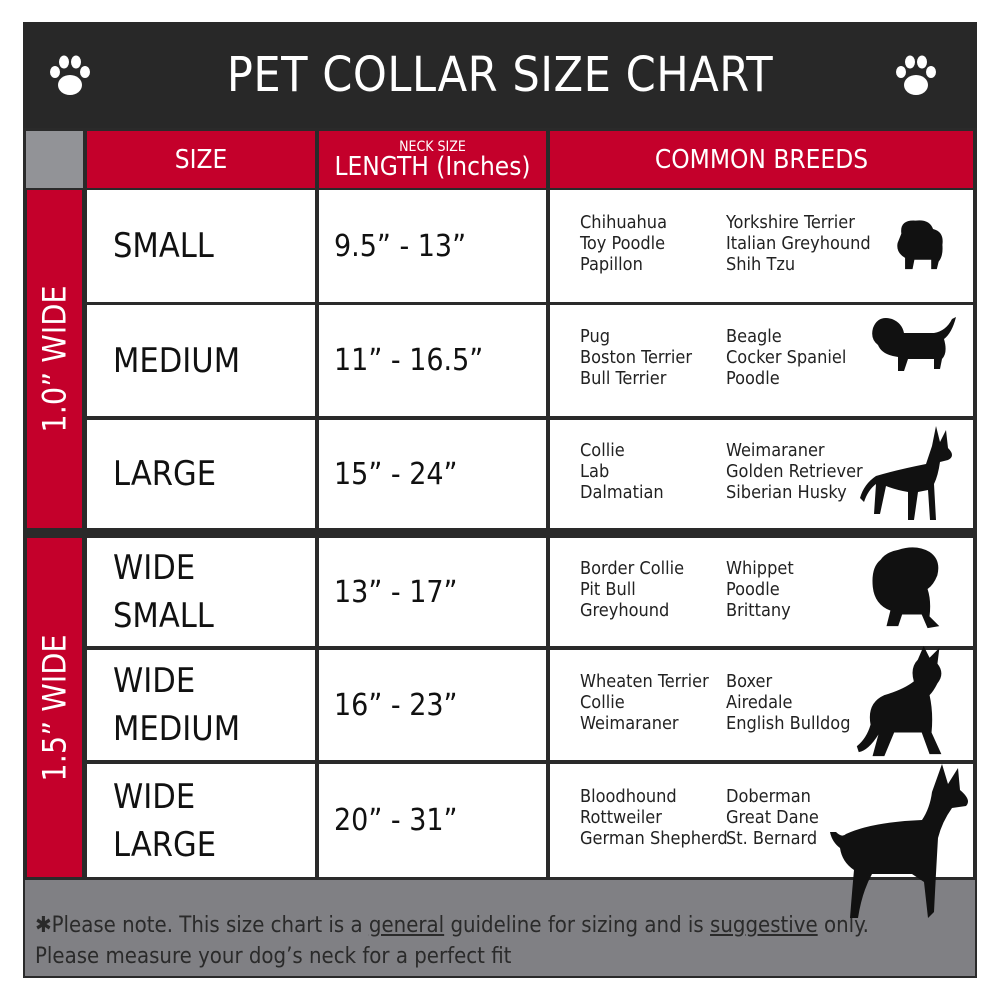 The height and width of the screenshot is (1000, 1000). Describe the element at coordinates (759, 702) in the screenshot. I see `breed-name: Airedale` at that location.